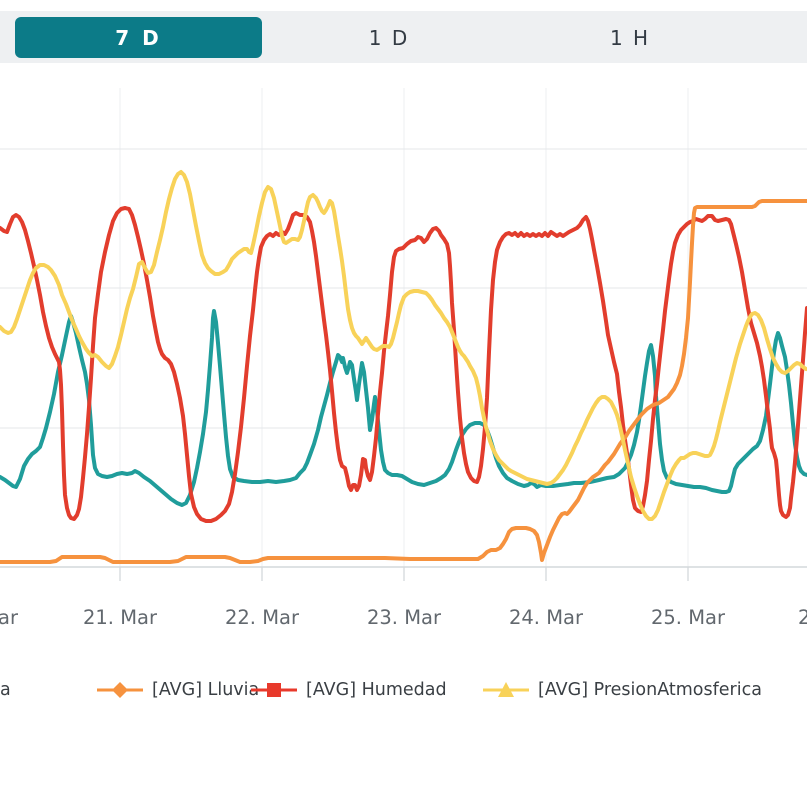 The width and height of the screenshot is (807, 807). I want to click on legend-item: [AVG] Lluvia, so click(177, 690).